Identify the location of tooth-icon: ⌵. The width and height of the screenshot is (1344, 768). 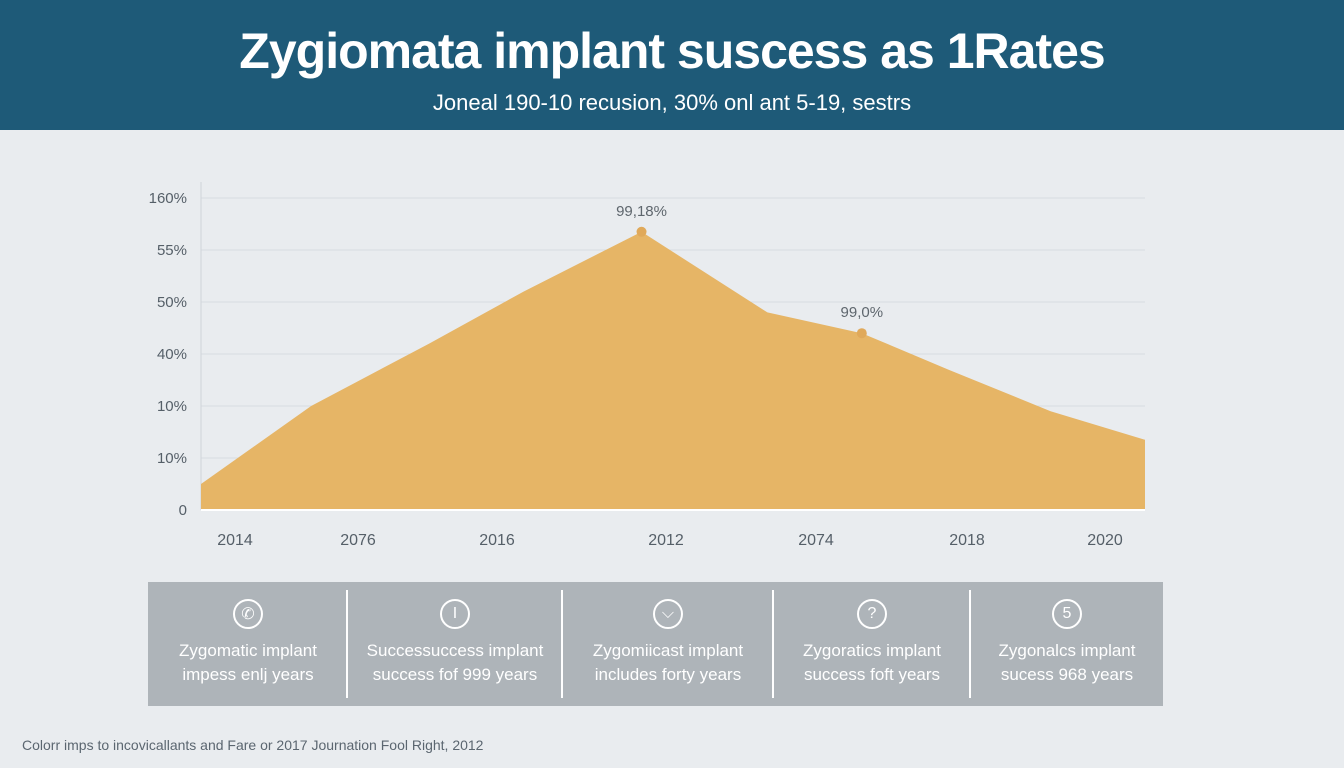
(668, 614).